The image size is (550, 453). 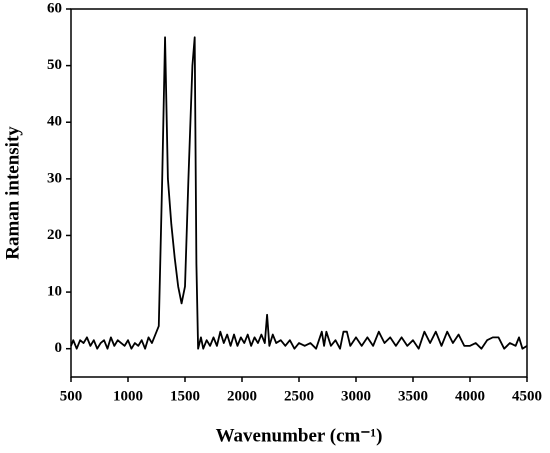 I want to click on x-tick-label: 3000, so click(x=356, y=396).